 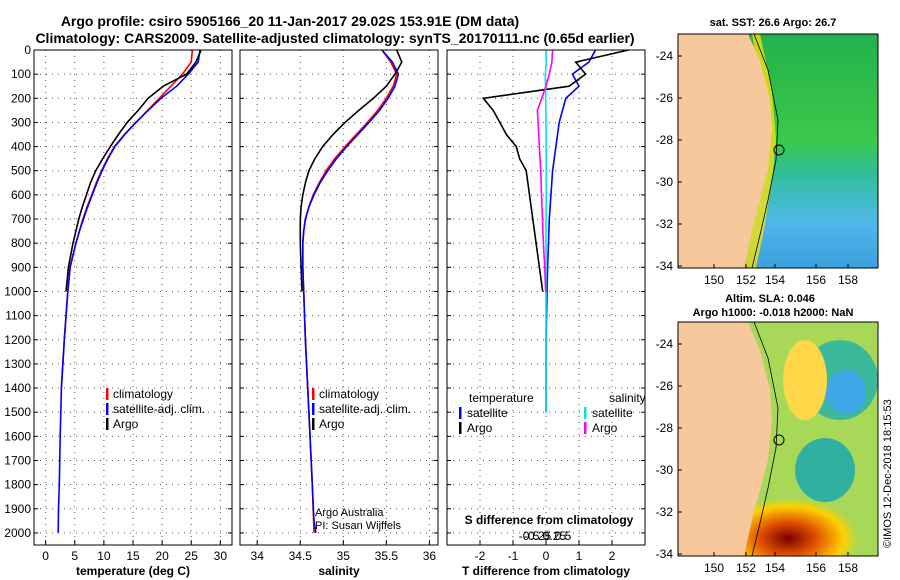 I want to click on salinity-xtick-label: 34, so click(x=258, y=556).